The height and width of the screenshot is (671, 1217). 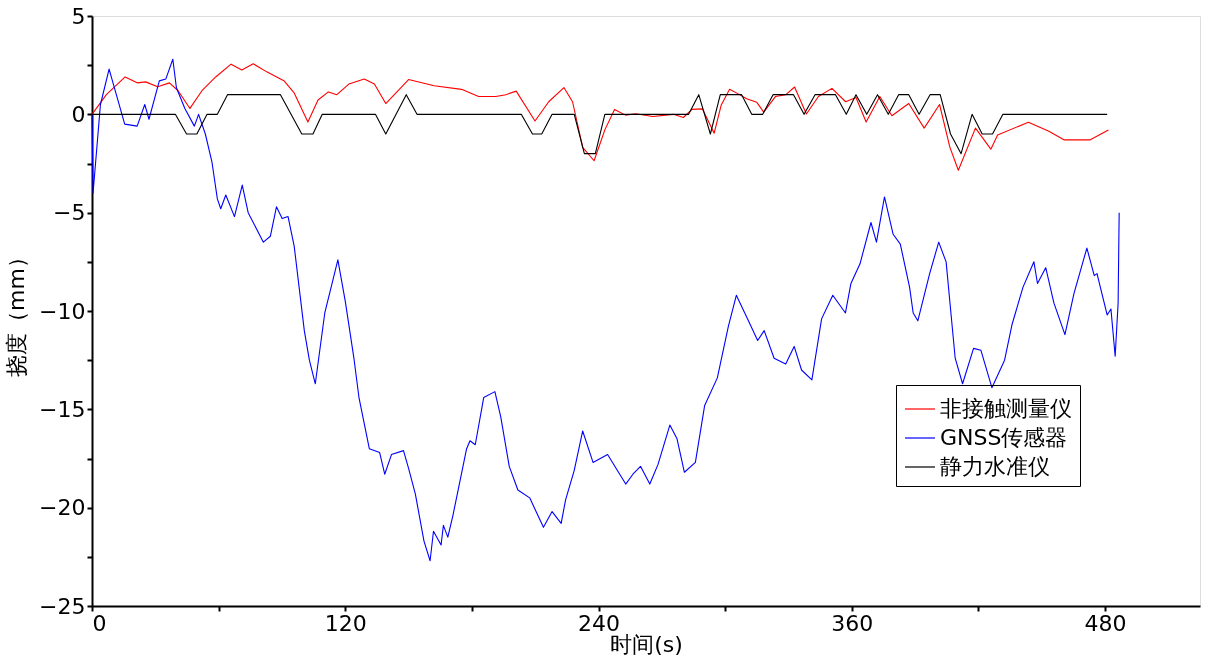 I want to click on y-tick-label: 0, so click(x=78, y=114).